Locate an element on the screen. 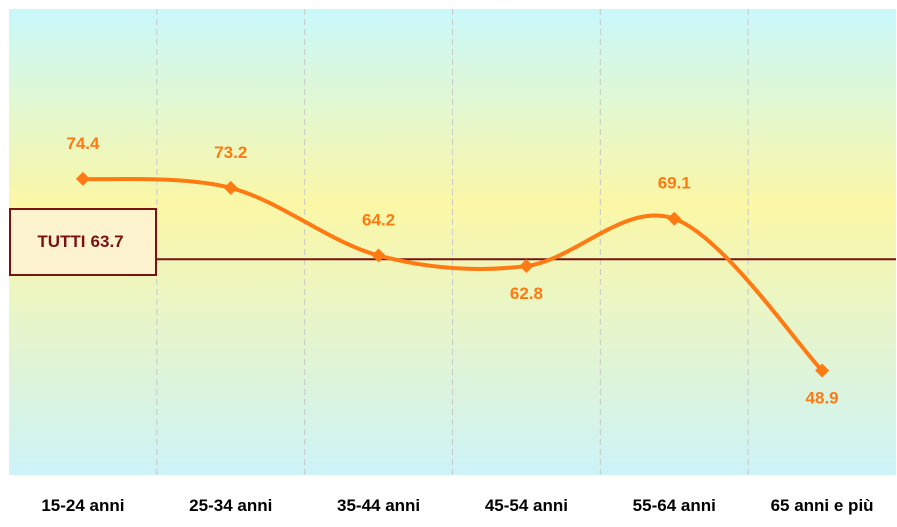 The height and width of the screenshot is (527, 897). reference-label: TUTTI 63.7 is located at coordinates (82, 242).